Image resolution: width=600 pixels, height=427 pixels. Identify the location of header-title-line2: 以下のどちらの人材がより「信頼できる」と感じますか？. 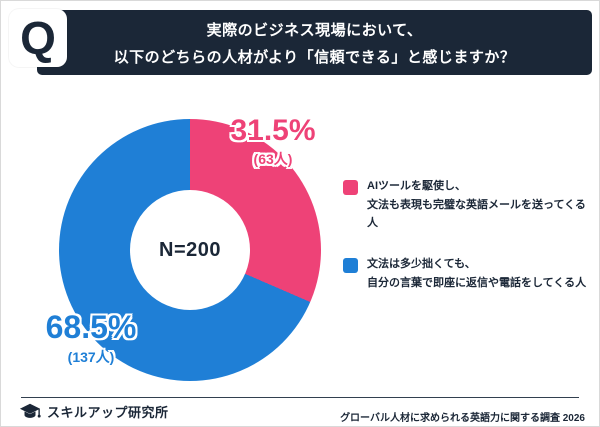
(314, 57).